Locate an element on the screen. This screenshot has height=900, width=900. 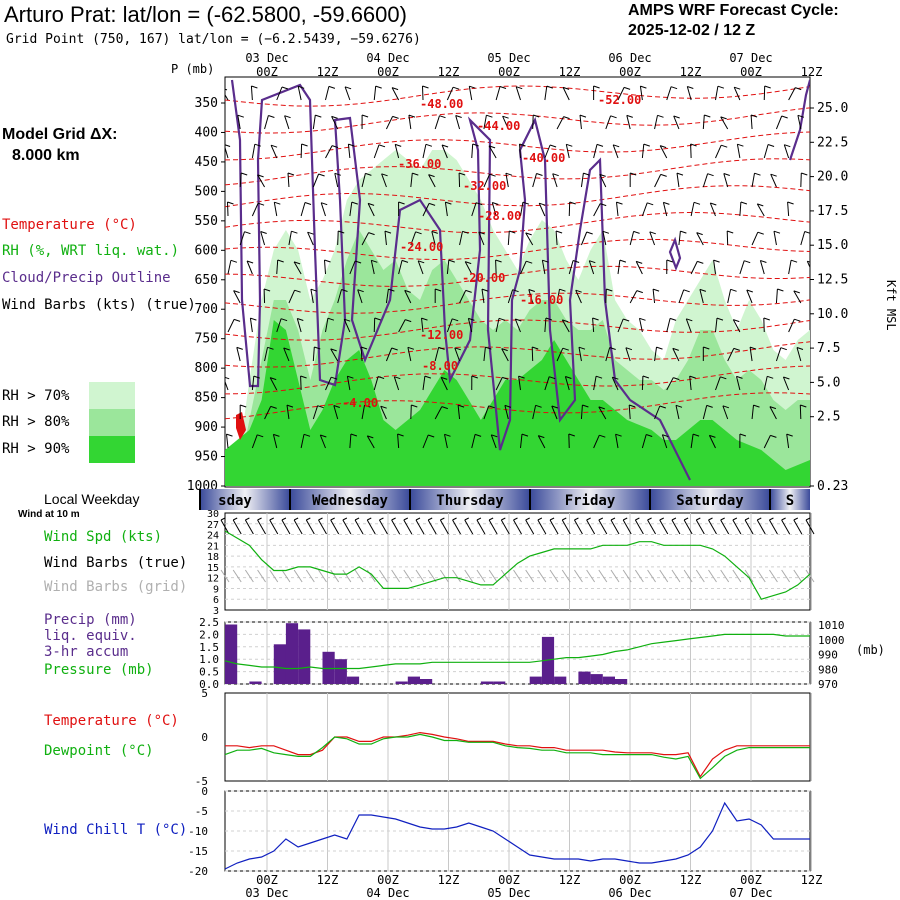
precip-tick-label: 1.5 is located at coordinates (209, 647).